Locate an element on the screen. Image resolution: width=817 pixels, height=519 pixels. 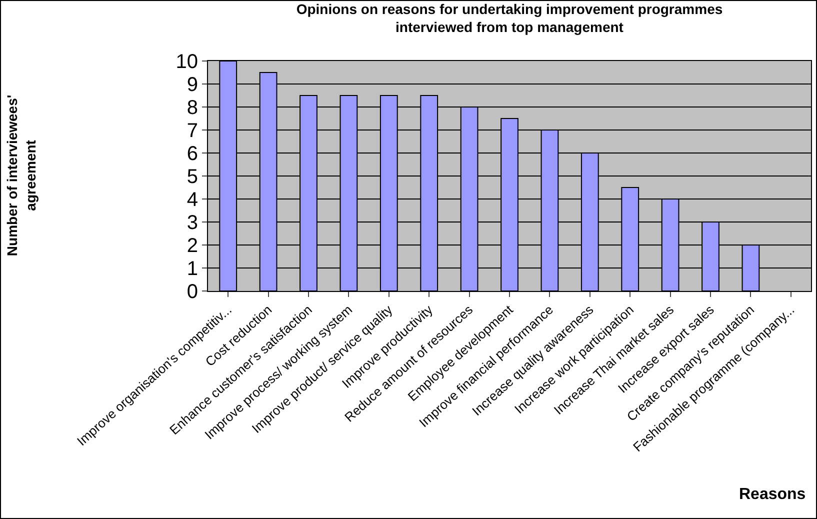
y-tick-label: 6 is located at coordinates (192, 154).